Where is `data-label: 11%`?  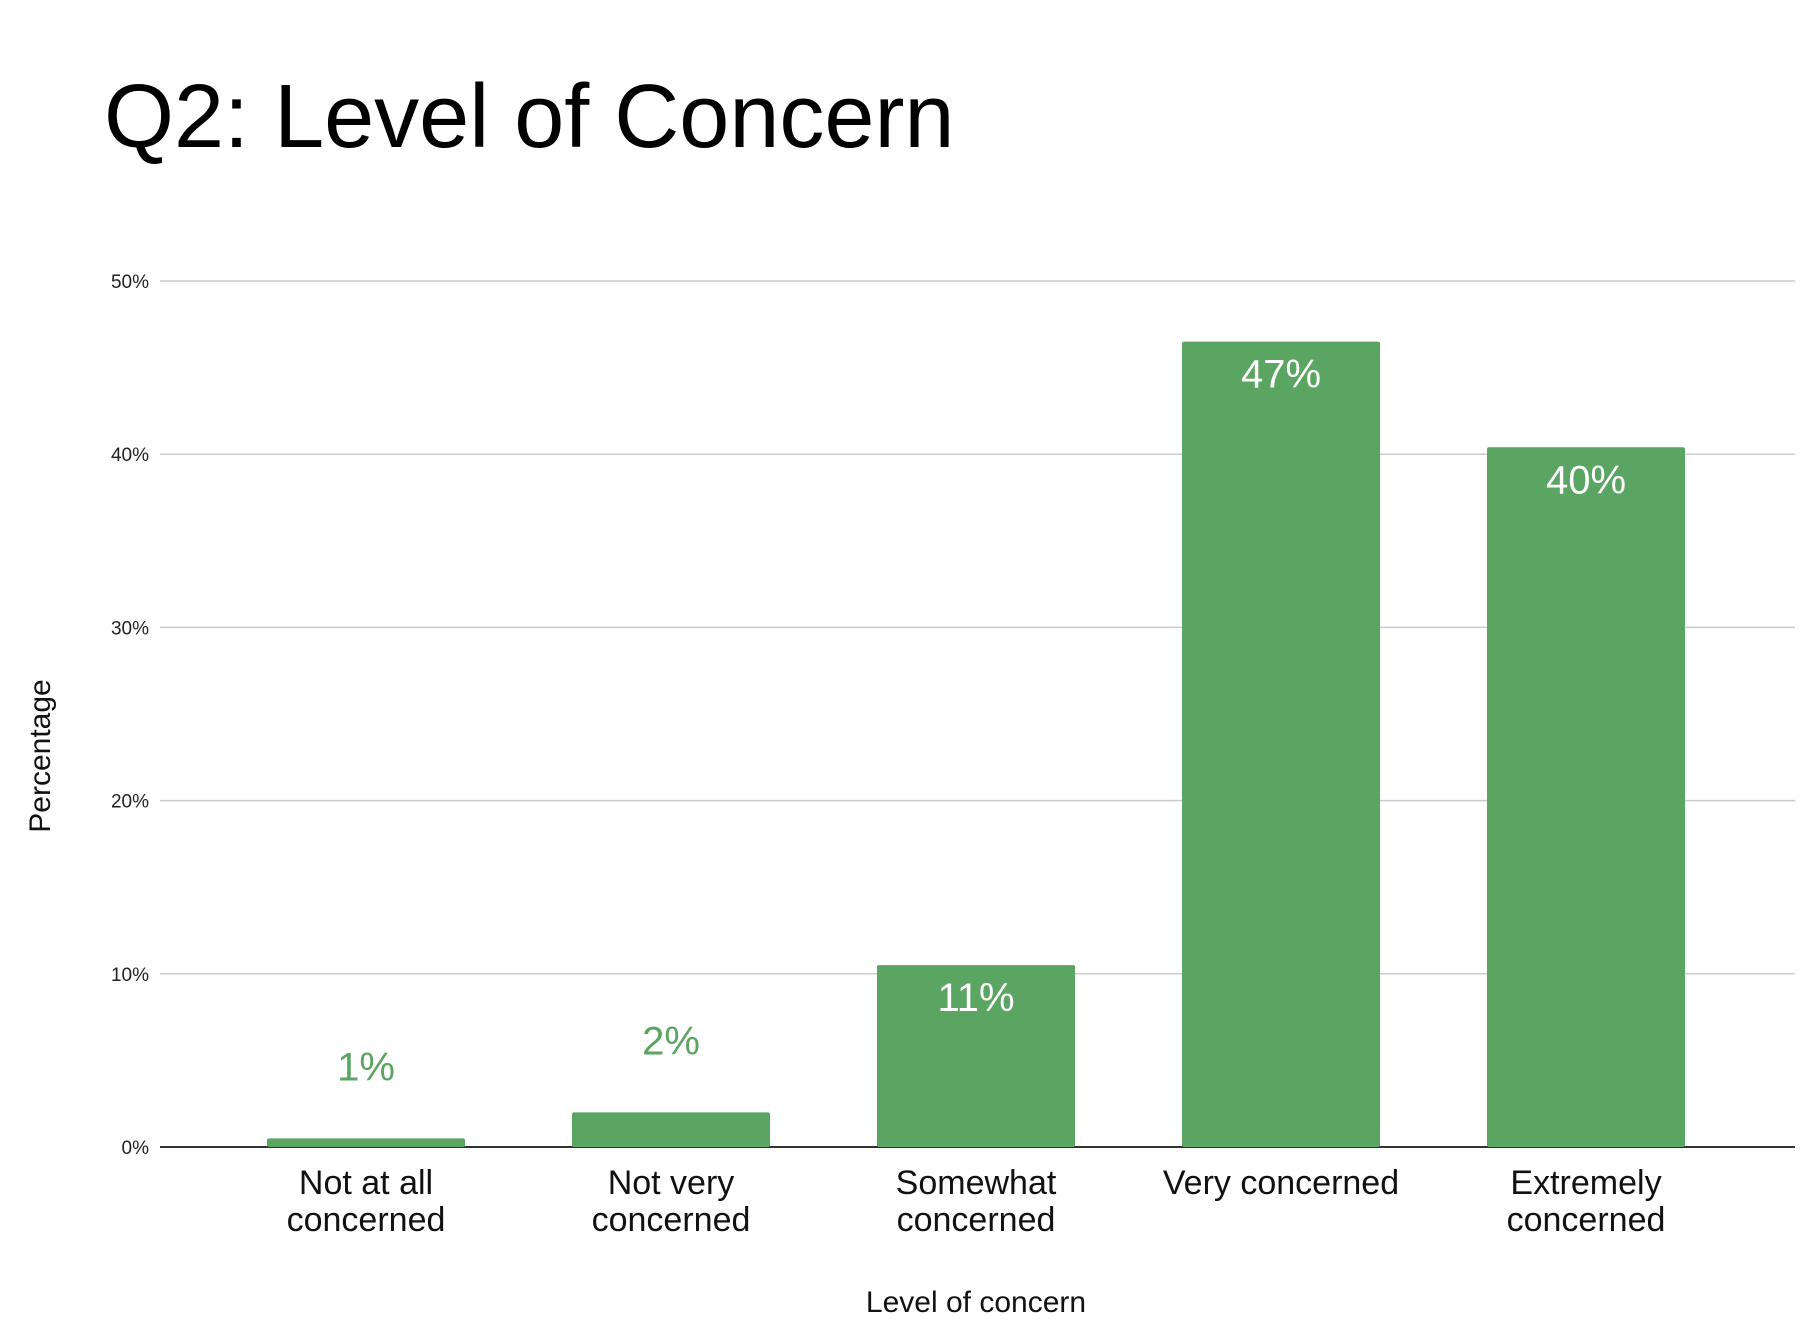 data-label: 11% is located at coordinates (975, 998).